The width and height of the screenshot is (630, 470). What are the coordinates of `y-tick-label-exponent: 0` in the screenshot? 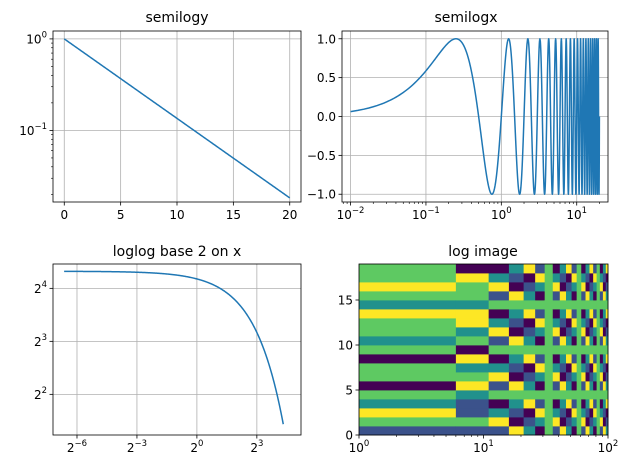 It's located at (44, 35).